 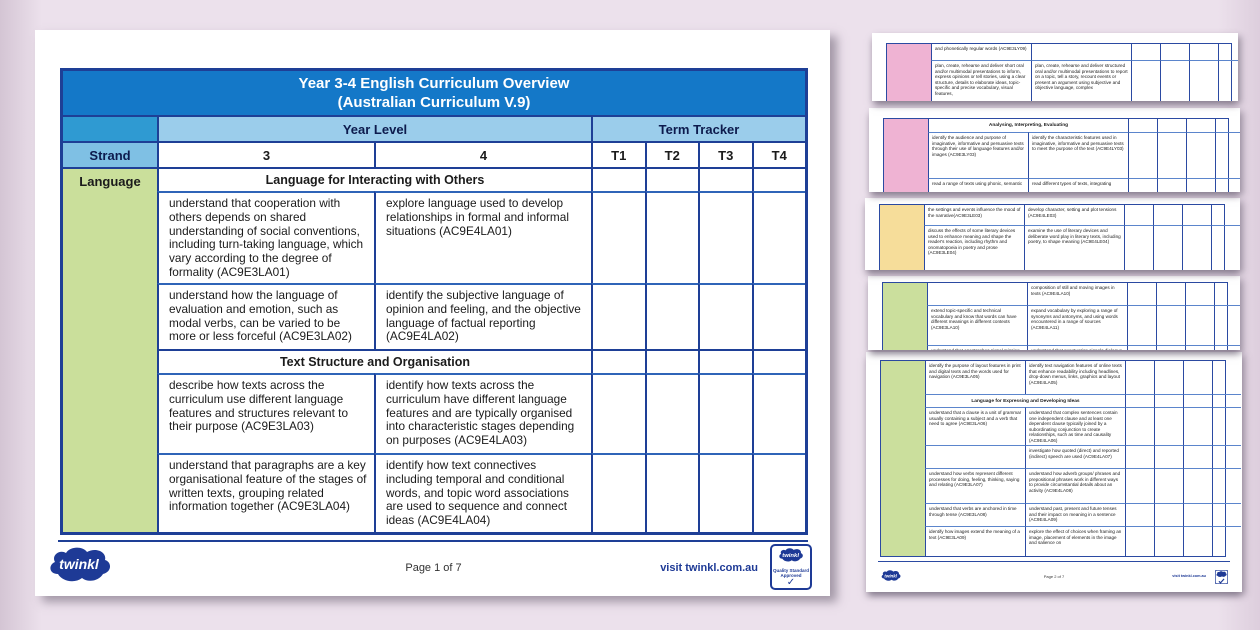 I want to click on strand-column-header: Strand, so click(x=110, y=154).